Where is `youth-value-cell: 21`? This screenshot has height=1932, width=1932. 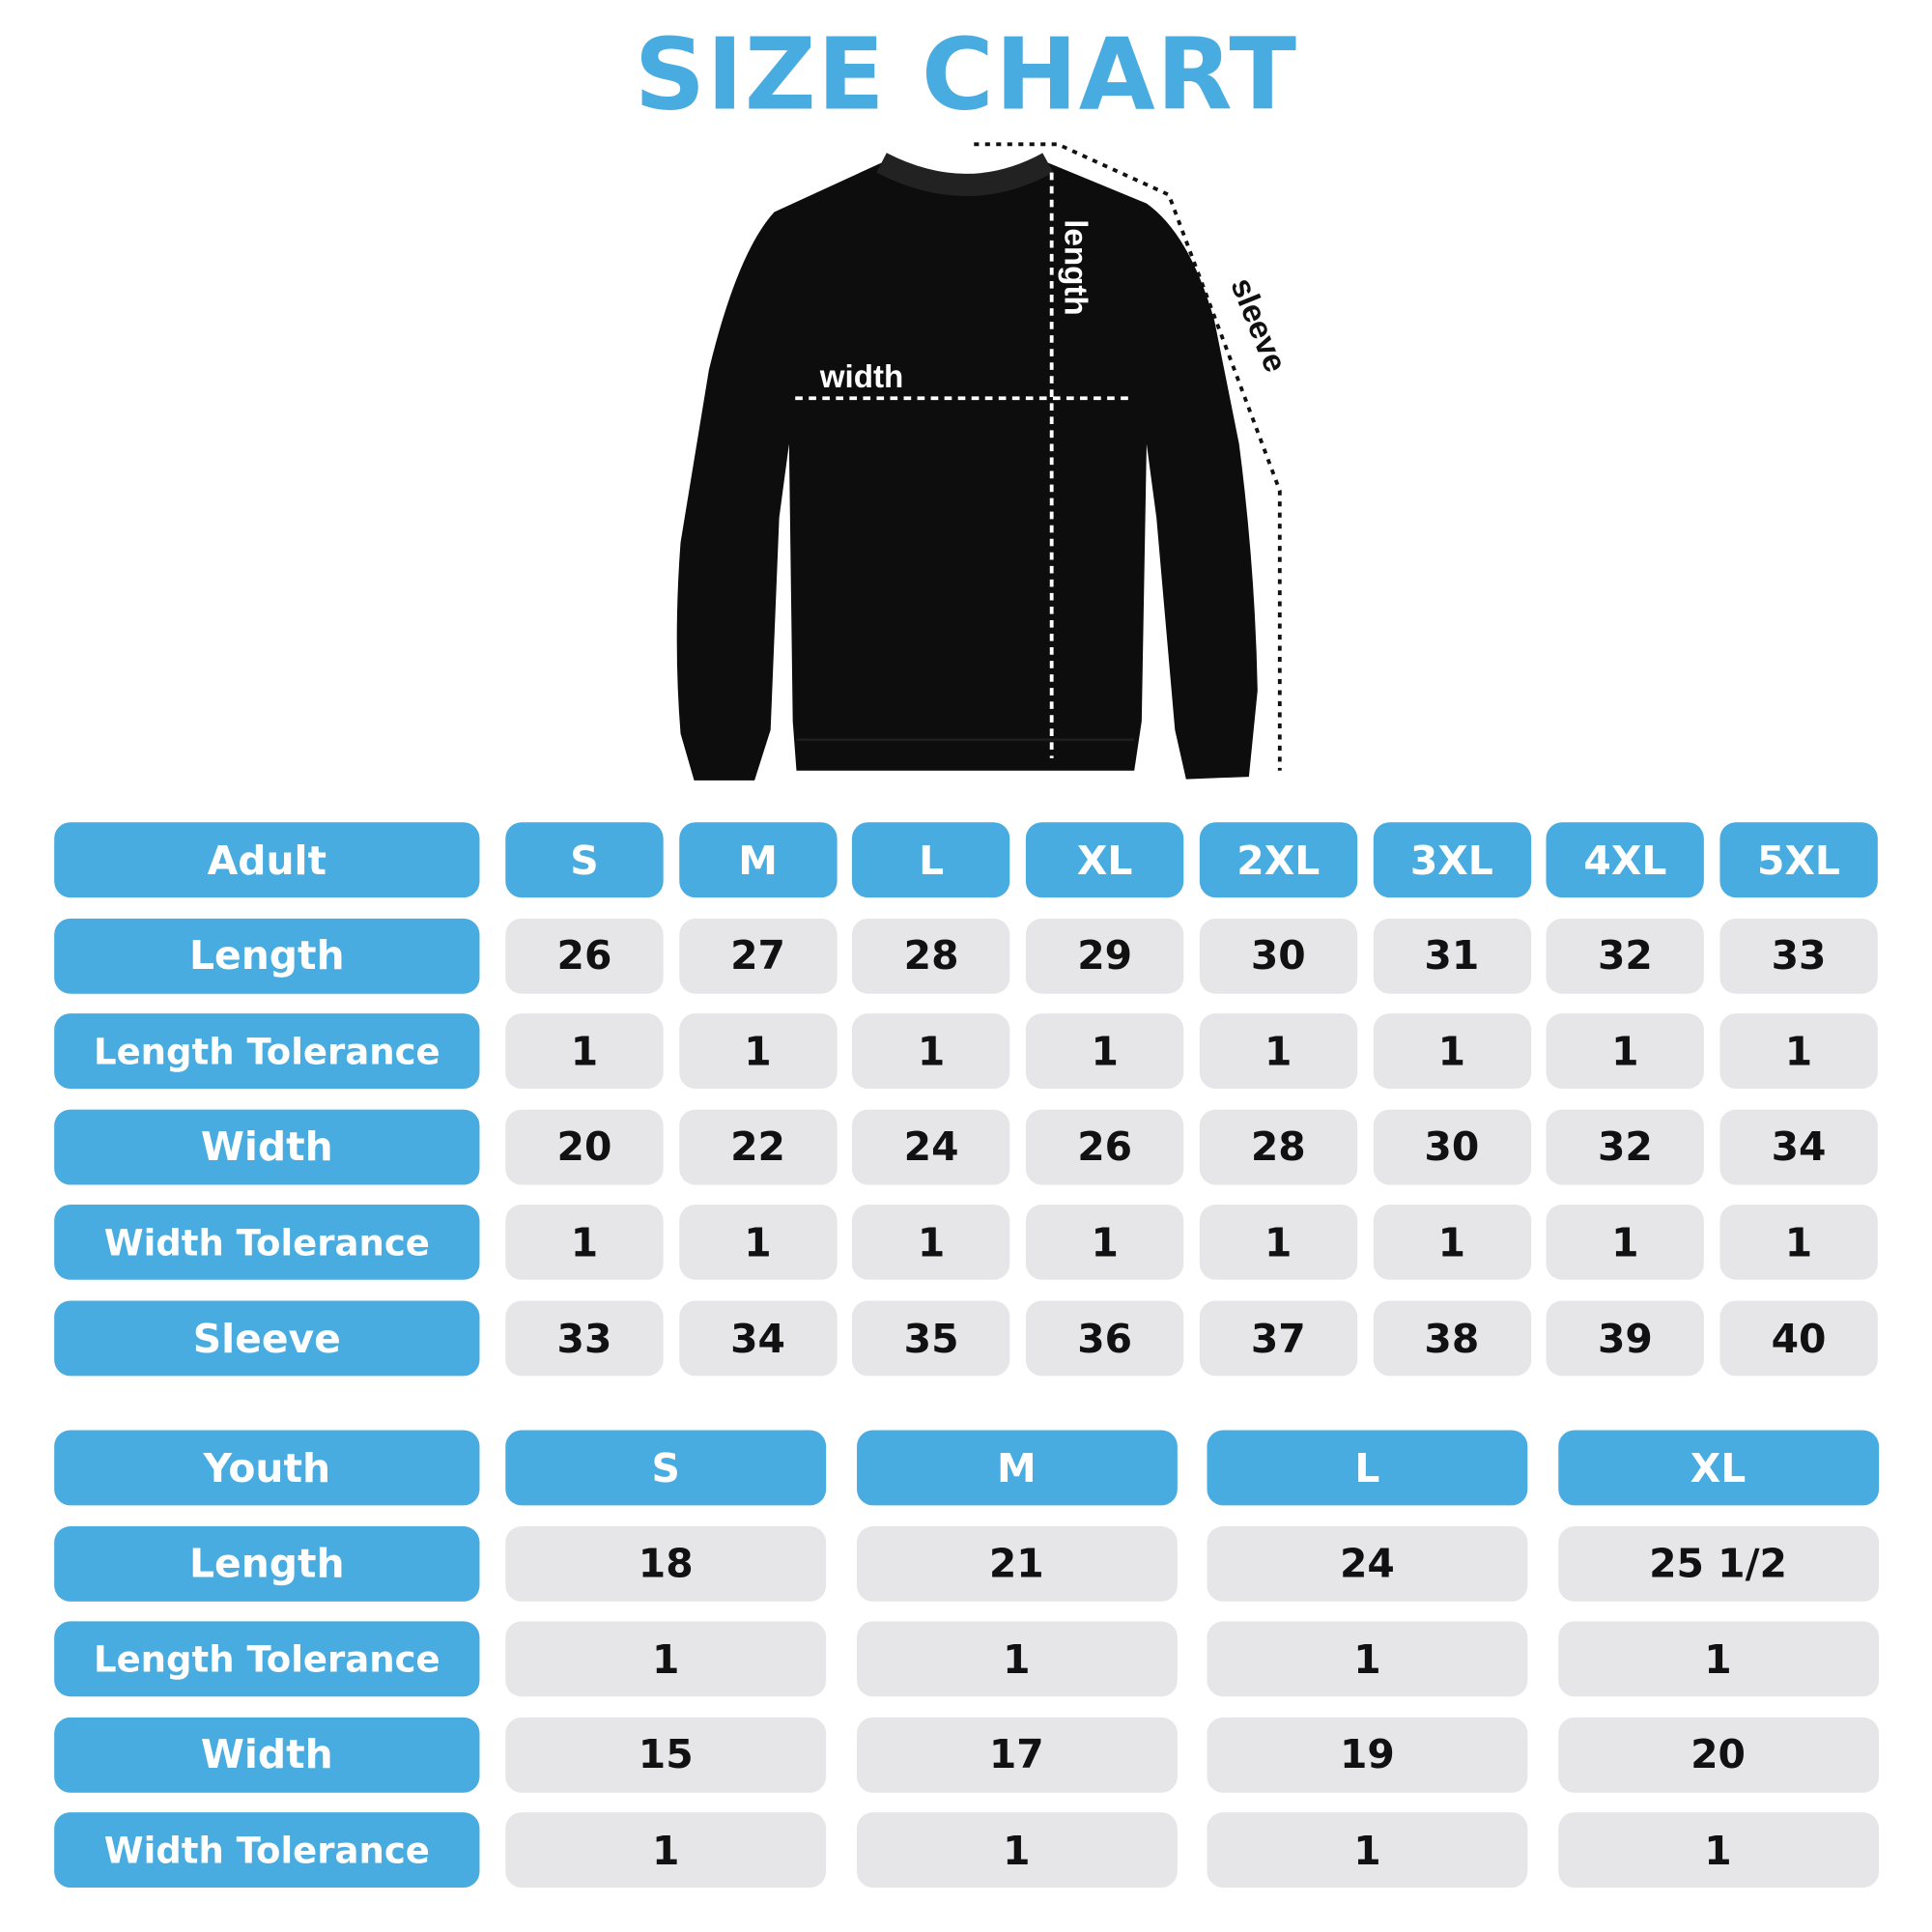
youth-value-cell: 21 is located at coordinates (1017, 1563).